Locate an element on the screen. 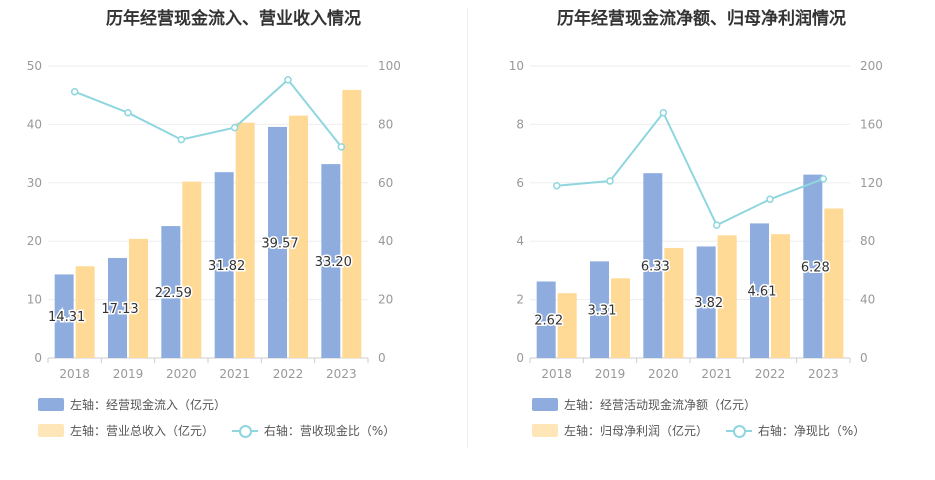  bar-data-label: 4.61 is located at coordinates (762, 292).